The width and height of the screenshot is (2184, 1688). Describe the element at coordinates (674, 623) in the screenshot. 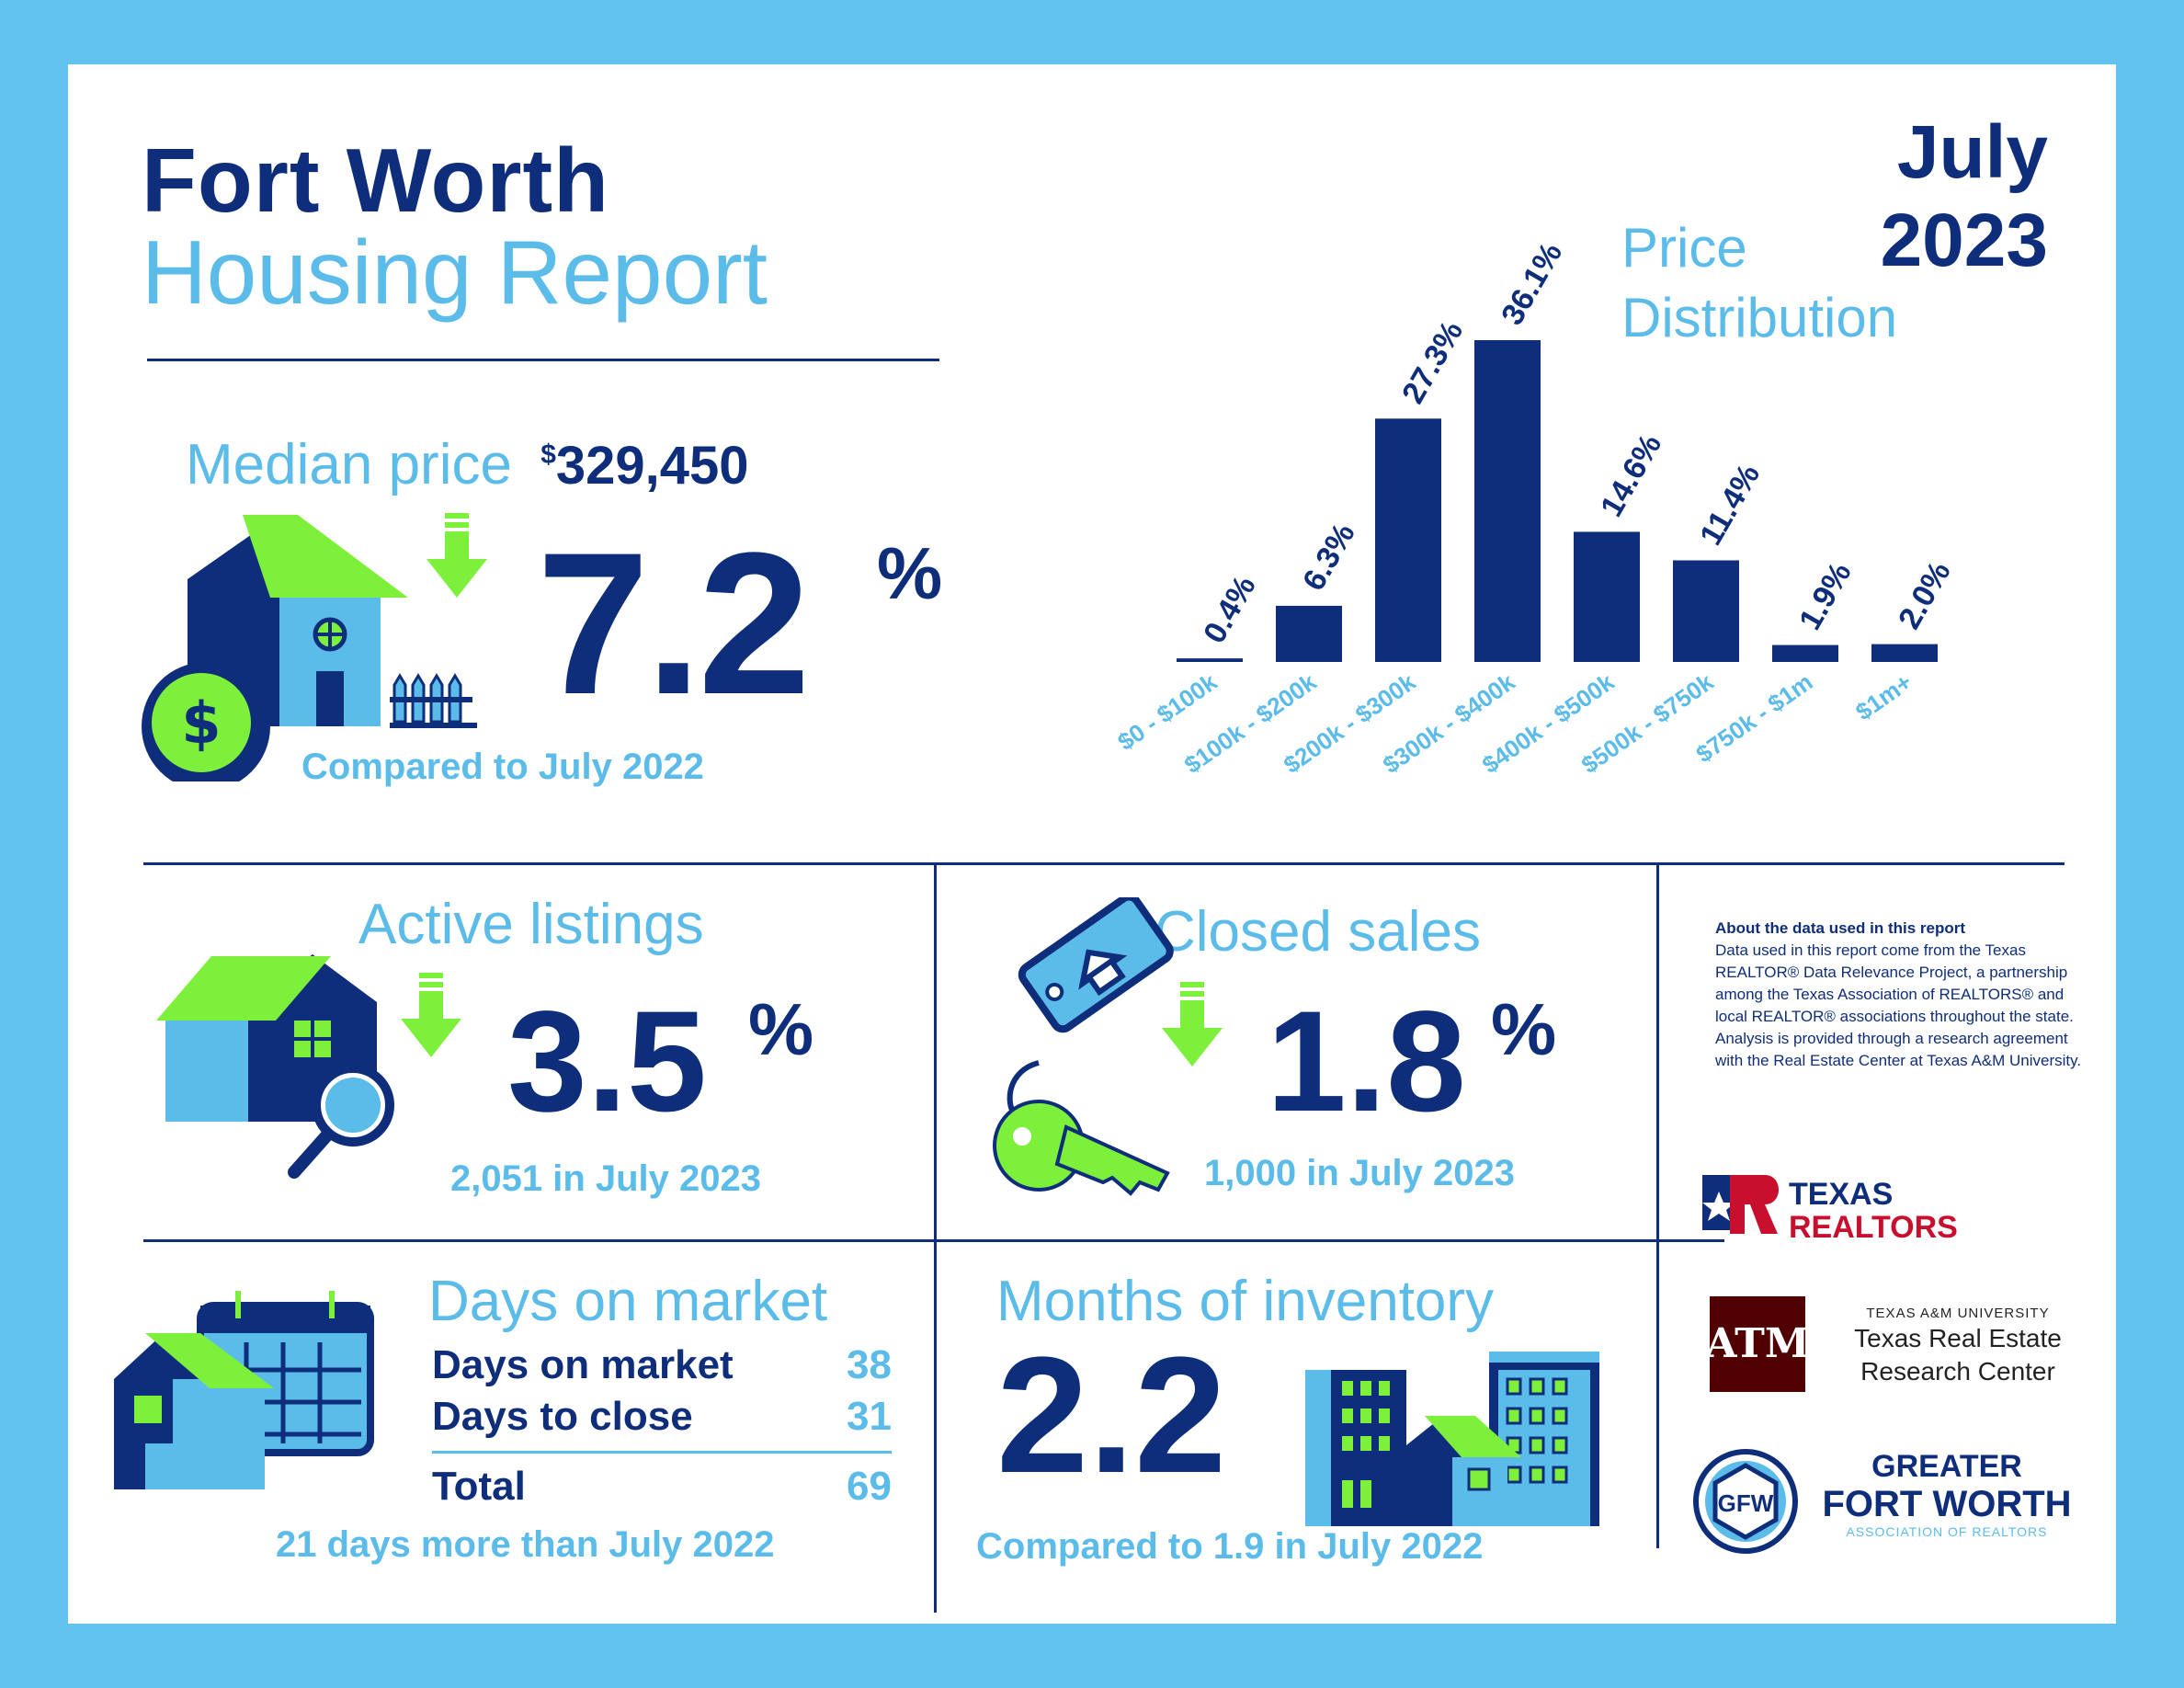

I see `median-change: 7.2` at that location.